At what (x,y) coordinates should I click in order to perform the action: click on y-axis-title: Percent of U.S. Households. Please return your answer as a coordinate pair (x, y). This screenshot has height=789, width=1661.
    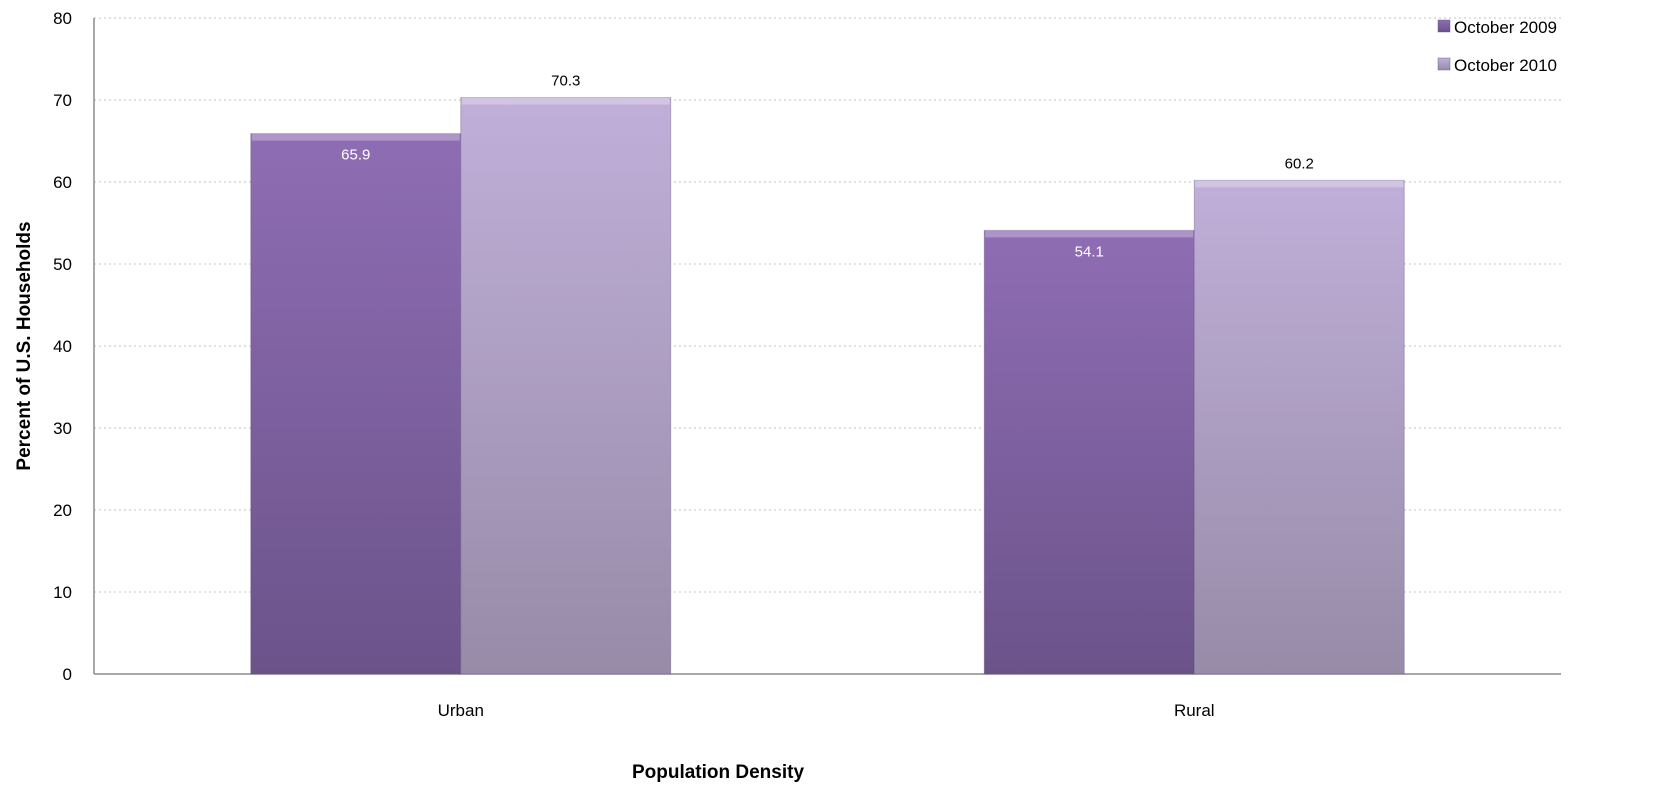
    Looking at the image, I should click on (24, 345).